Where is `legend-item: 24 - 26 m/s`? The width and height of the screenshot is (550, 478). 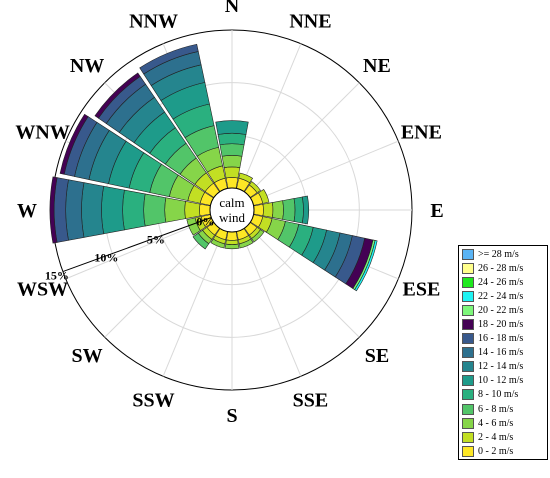
legend-item: 24 - 26 m/s is located at coordinates (503, 282).